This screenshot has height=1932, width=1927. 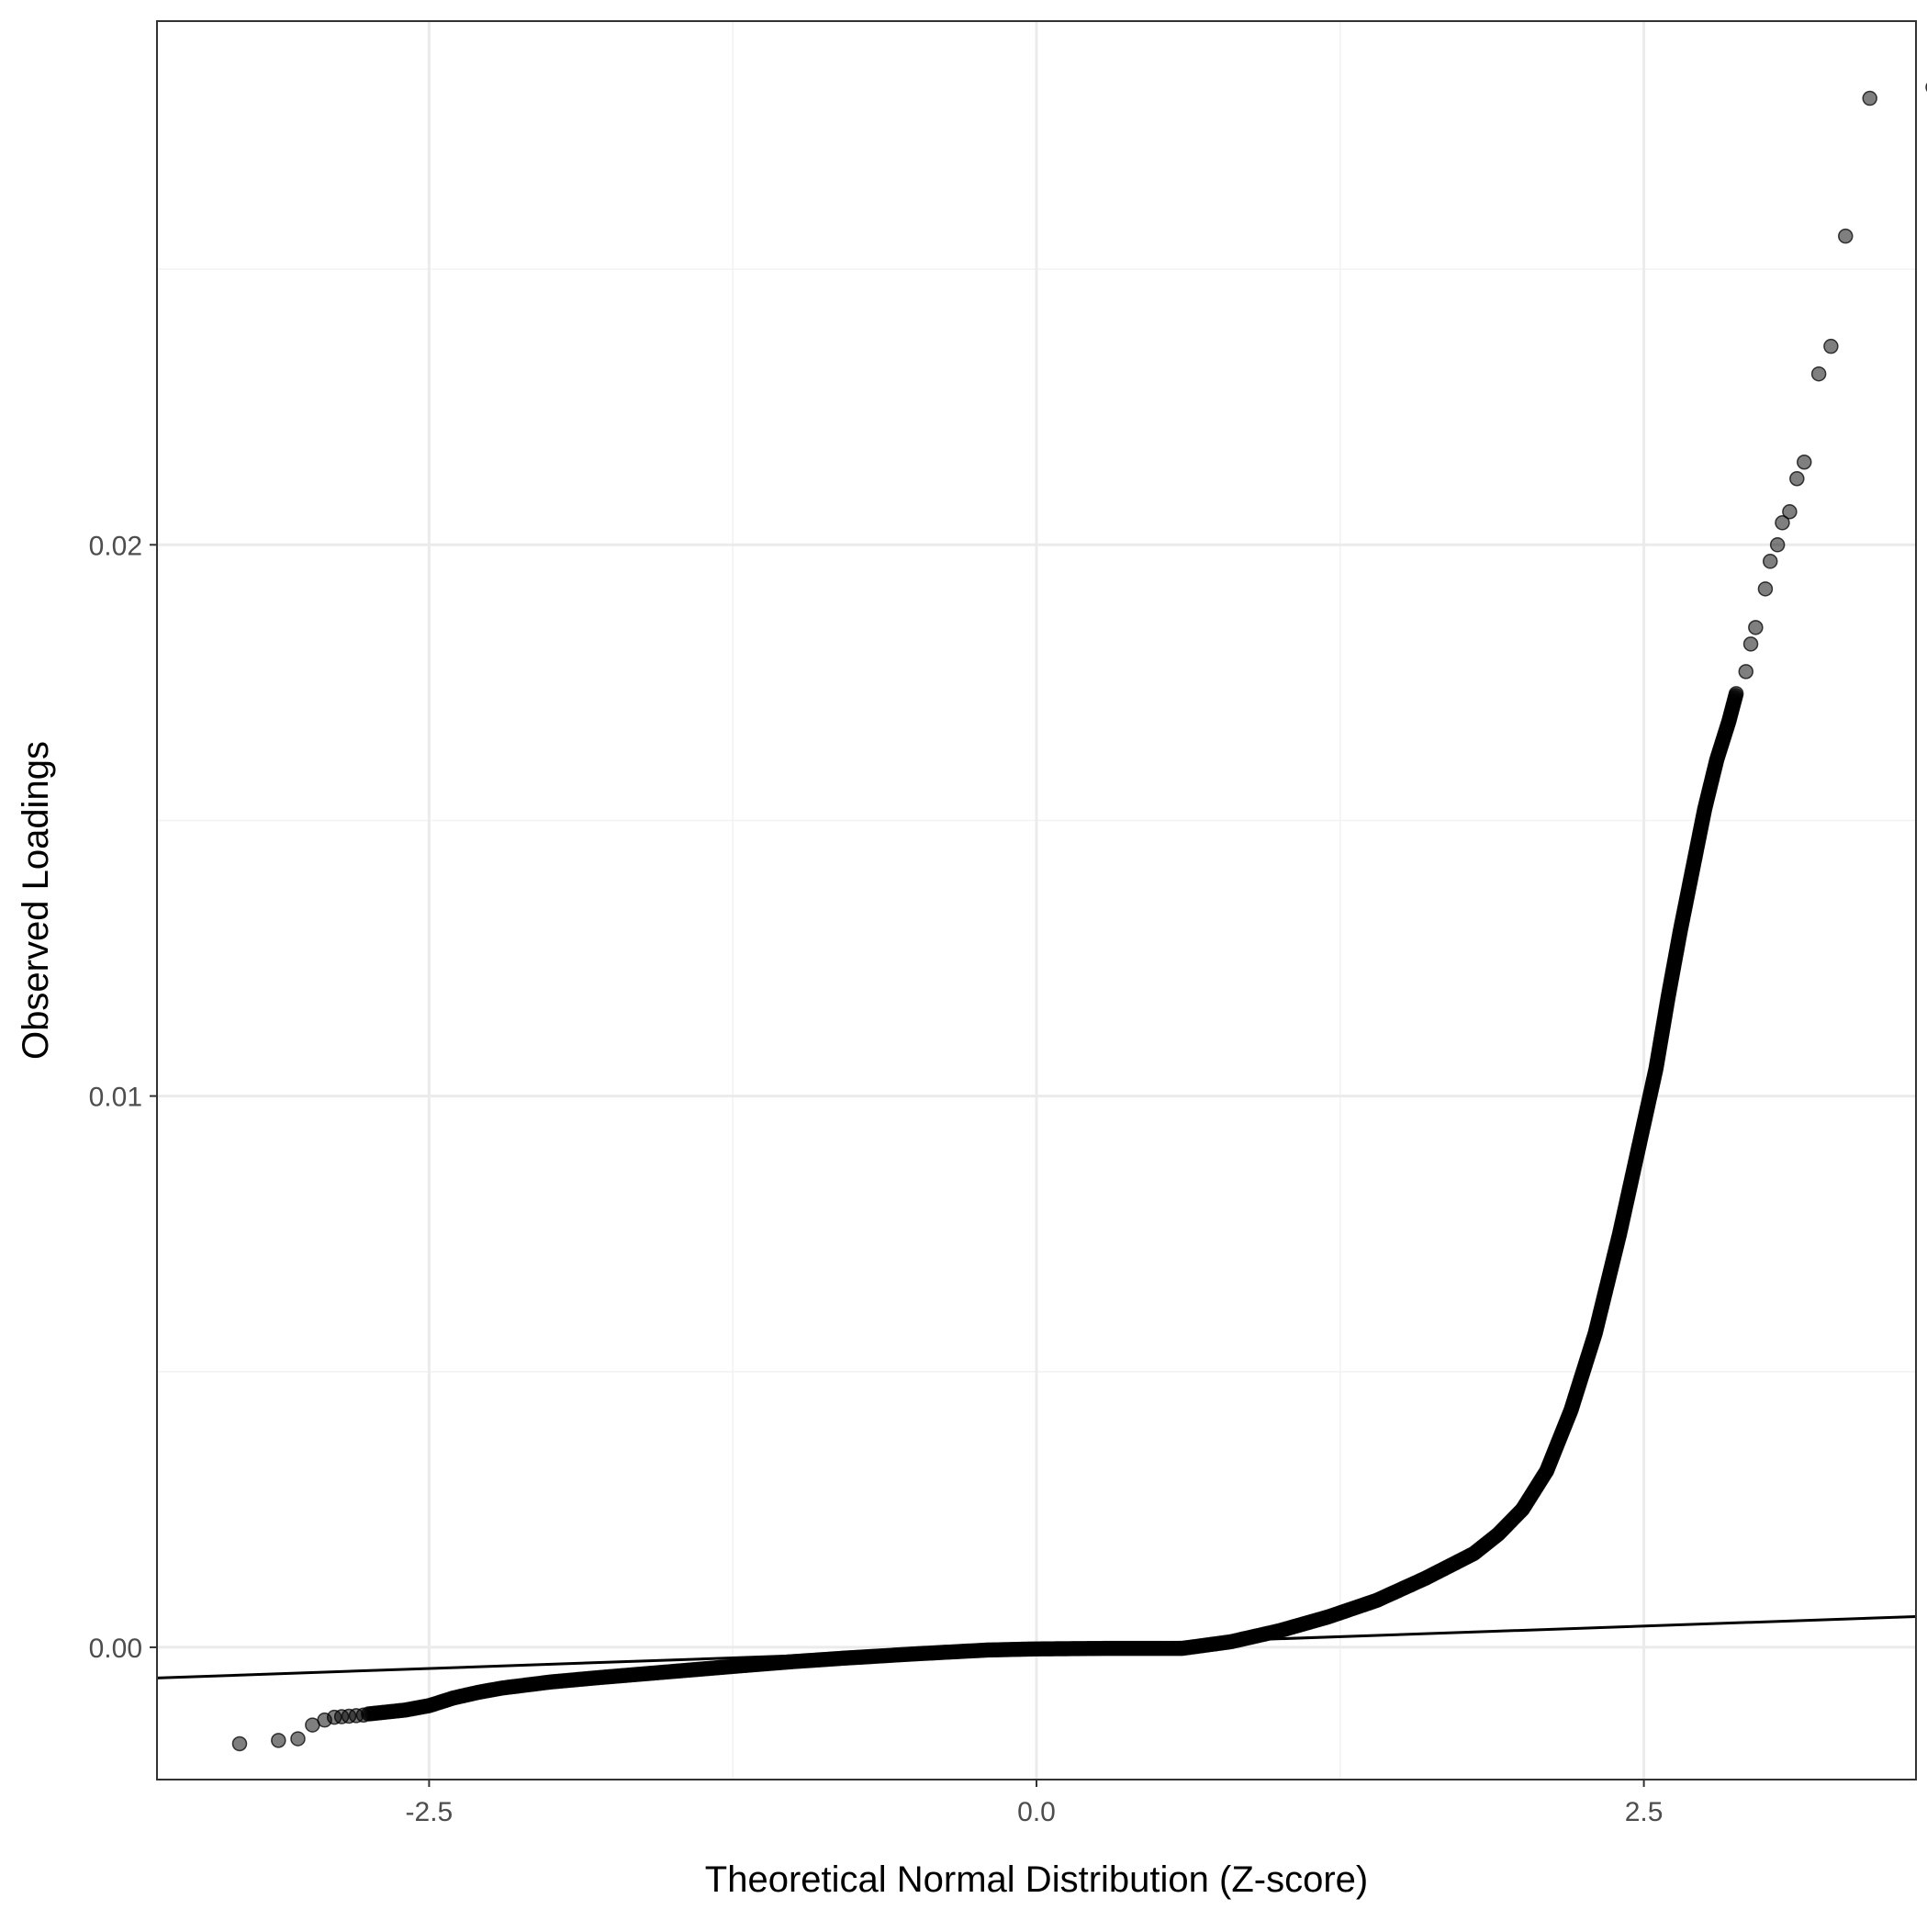 I want to click on x-tick-label: -2.5, so click(x=430, y=1812).